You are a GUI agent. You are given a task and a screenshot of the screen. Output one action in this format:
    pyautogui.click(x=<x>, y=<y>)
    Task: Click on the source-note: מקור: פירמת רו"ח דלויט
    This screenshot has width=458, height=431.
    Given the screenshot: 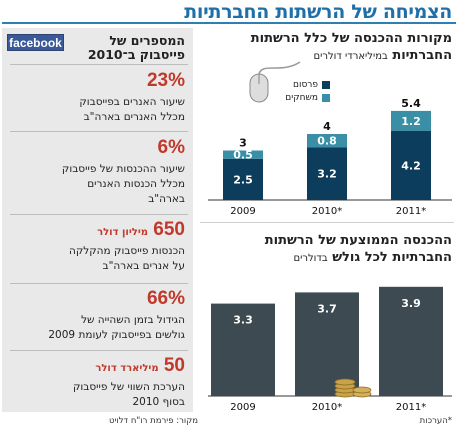 What is the action you would take?
    pyautogui.click(x=153, y=421)
    